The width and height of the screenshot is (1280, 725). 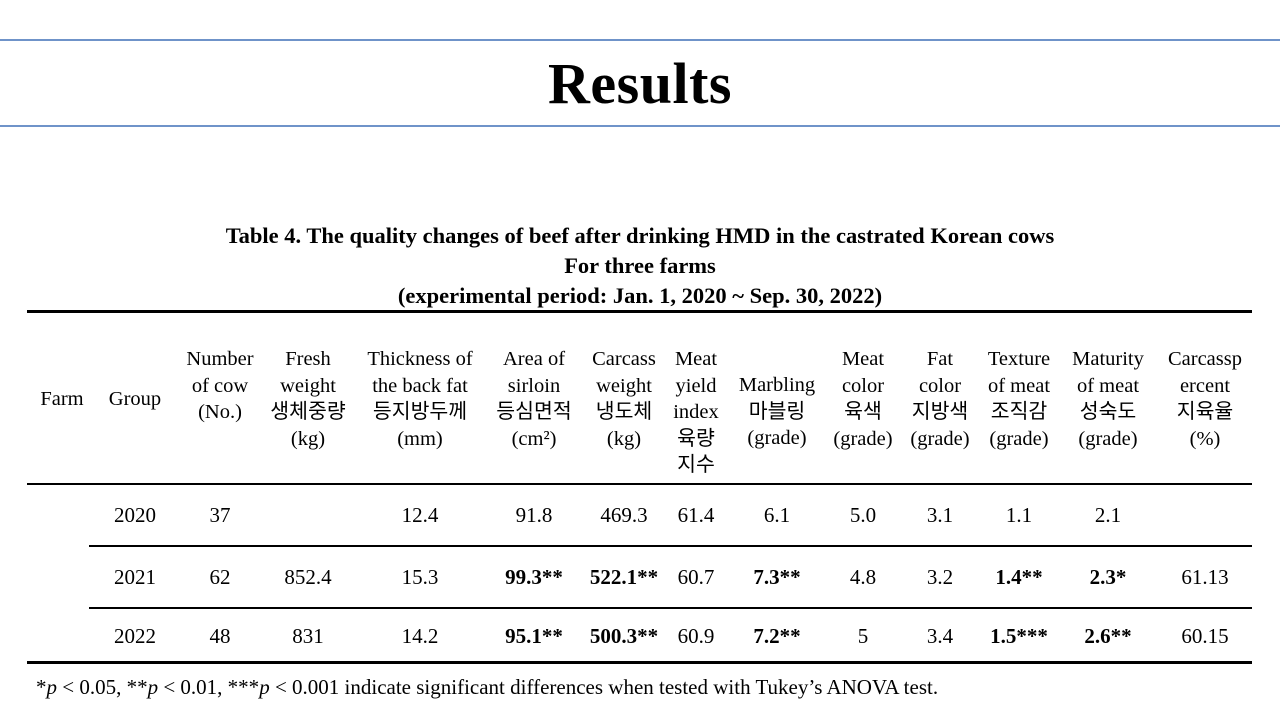 What do you see at coordinates (940, 412) in the screenshot?
I see `column-header-line: 지방색` at bounding box center [940, 412].